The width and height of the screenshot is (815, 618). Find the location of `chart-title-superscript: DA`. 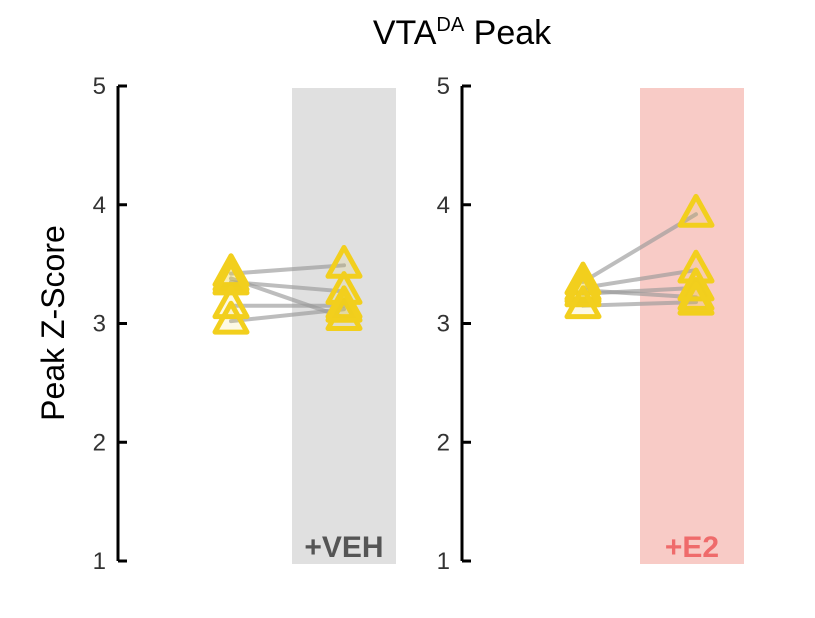

chart-title-superscript: DA is located at coordinates (450, 25).